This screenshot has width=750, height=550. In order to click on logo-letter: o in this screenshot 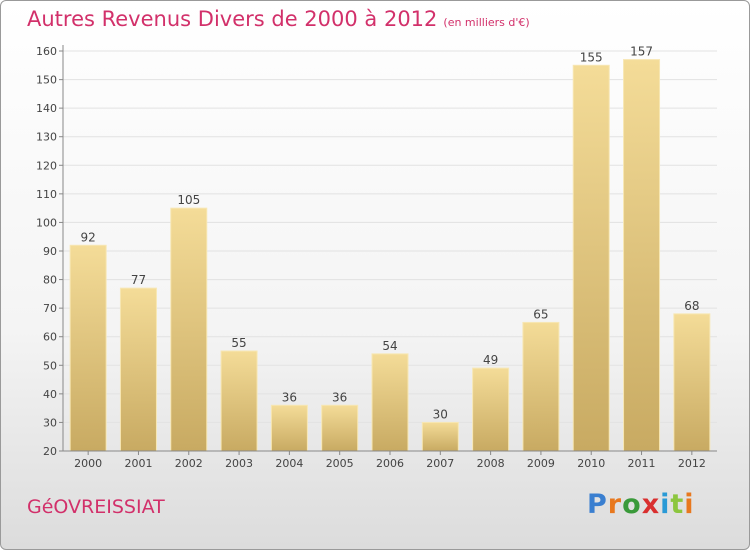, I will do `click(632, 504)`.